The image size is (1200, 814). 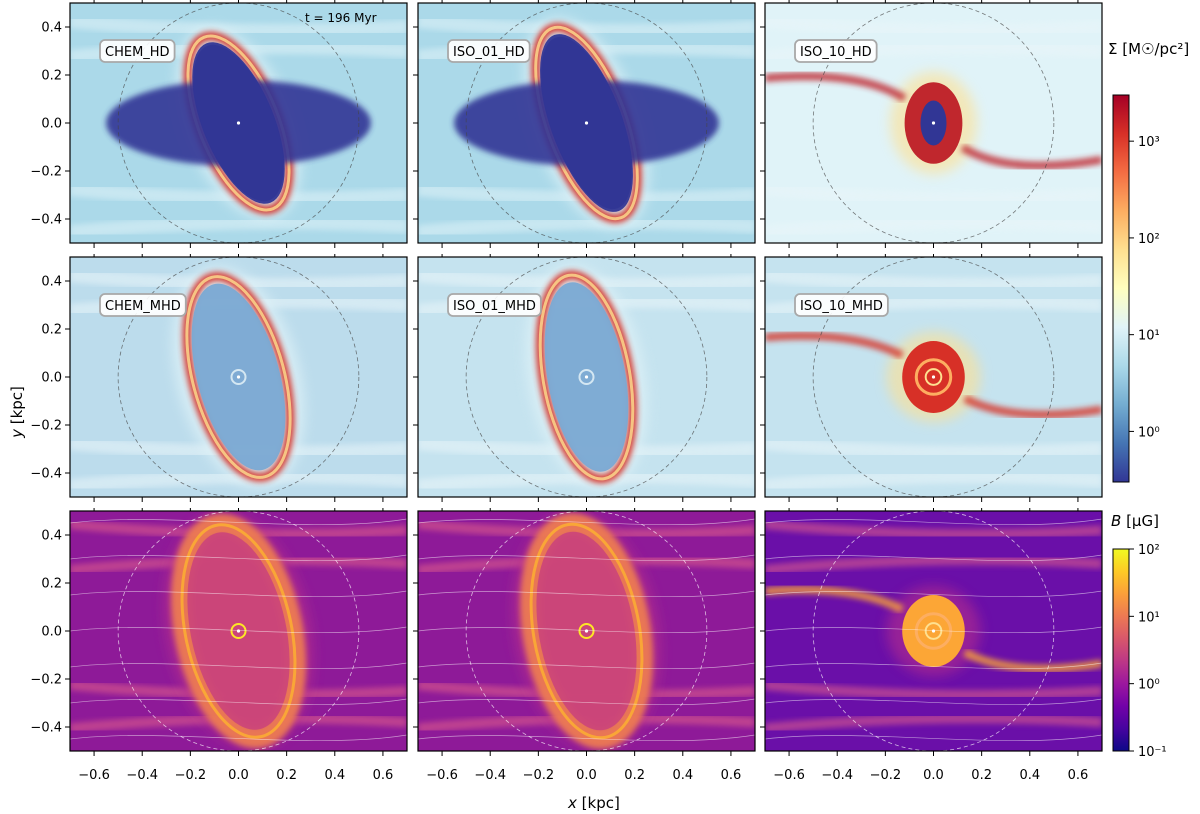 I want to click on colorbar-tick-label: 10², so click(x=1149, y=550).